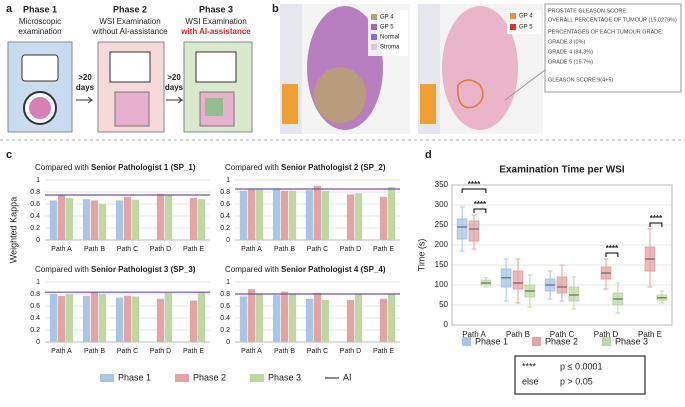 This screenshot has height=407, width=685. What do you see at coordinates (275, 9) in the screenshot?
I see `panel-label: b` at bounding box center [275, 9].